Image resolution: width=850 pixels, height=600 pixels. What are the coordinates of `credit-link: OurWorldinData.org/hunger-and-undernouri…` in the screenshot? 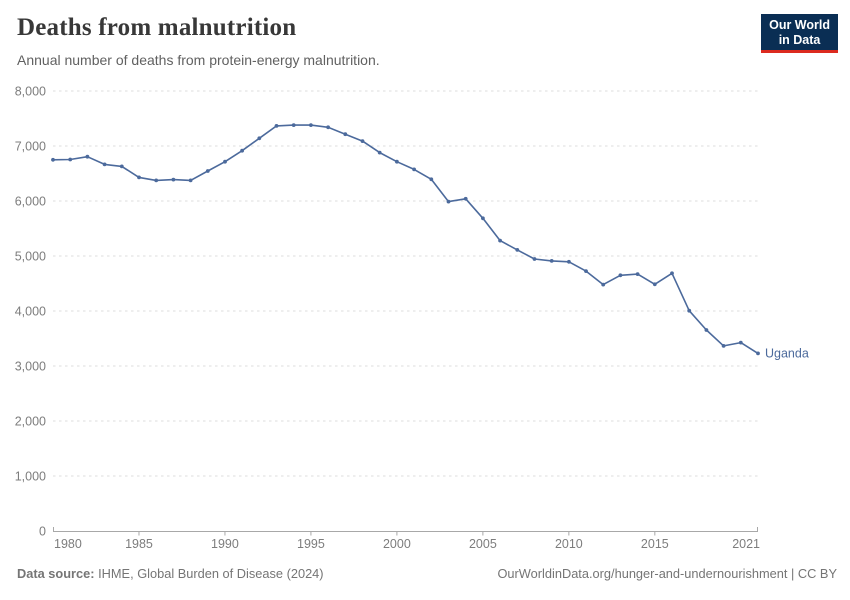 It's located at (667, 573).